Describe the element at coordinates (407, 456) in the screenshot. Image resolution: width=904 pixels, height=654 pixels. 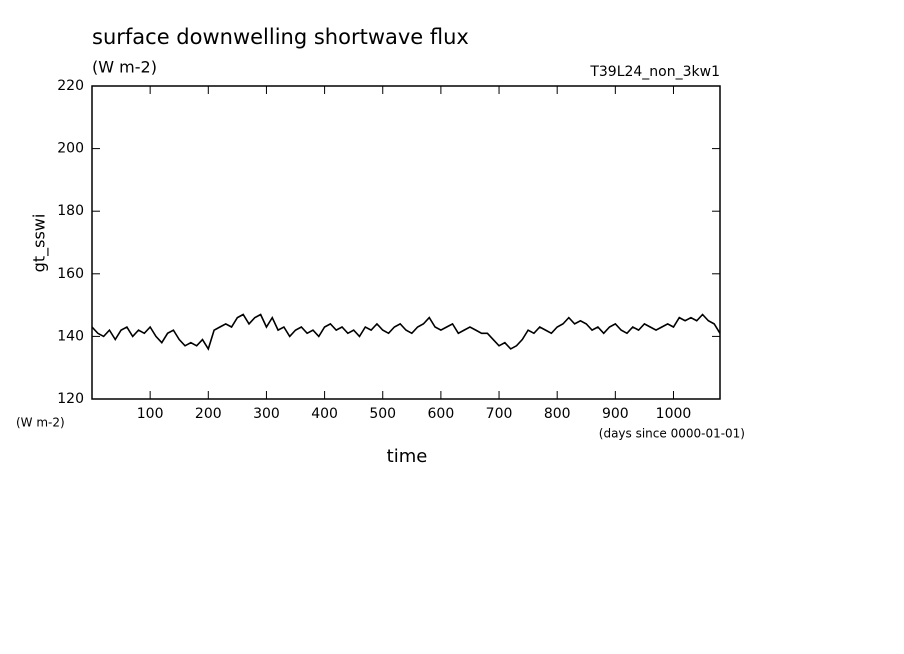
I see `x-axis-label: time` at that location.